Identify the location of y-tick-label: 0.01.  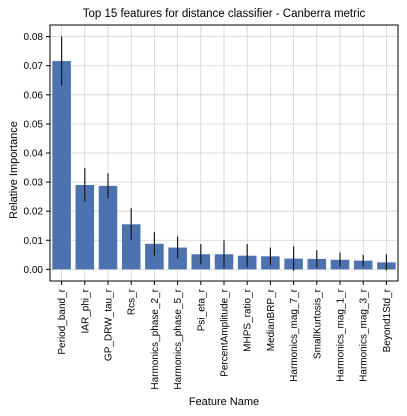
(34, 241).